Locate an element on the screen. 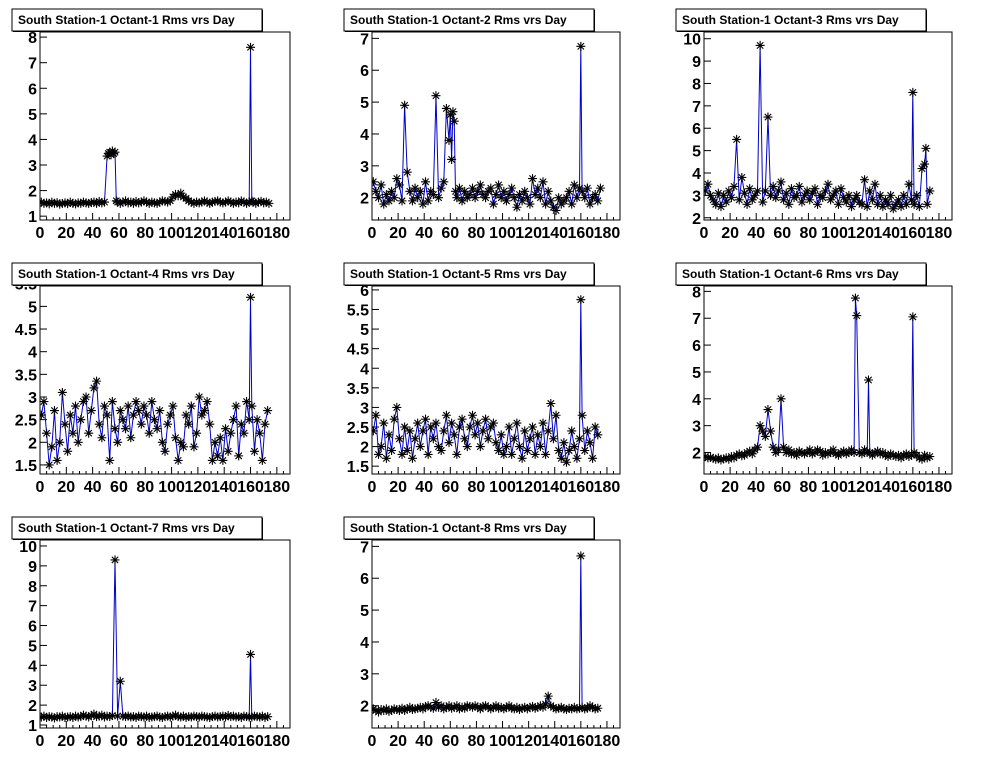 This screenshot has height=762, width=996. y-tick-label: 5 is located at coordinates (364, 611).